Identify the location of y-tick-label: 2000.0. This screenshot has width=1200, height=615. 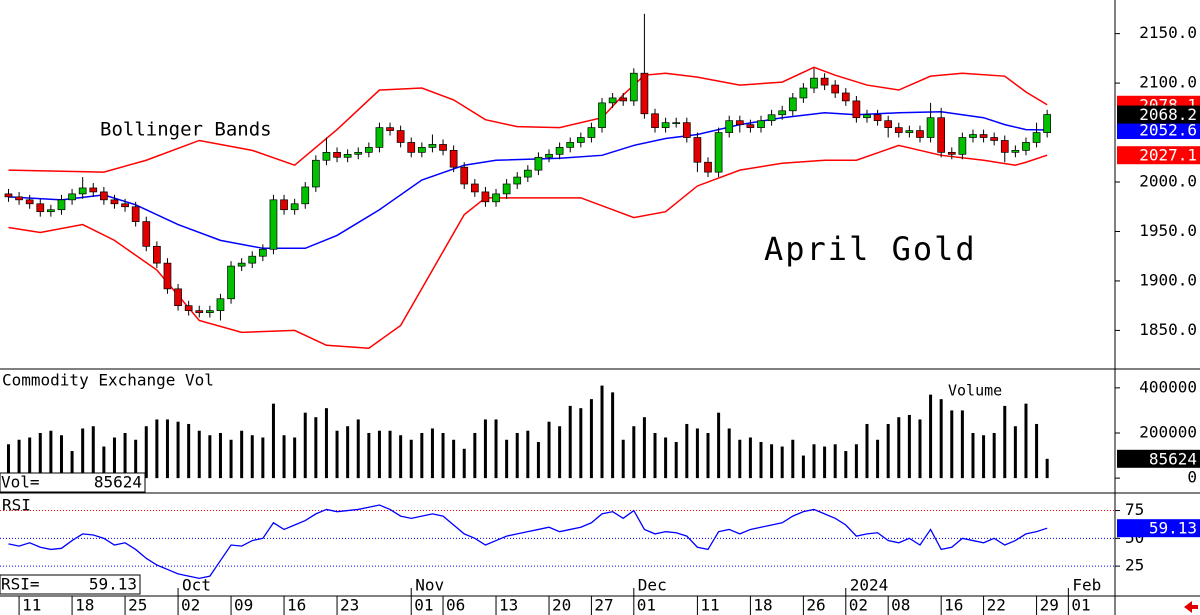
(1168, 181).